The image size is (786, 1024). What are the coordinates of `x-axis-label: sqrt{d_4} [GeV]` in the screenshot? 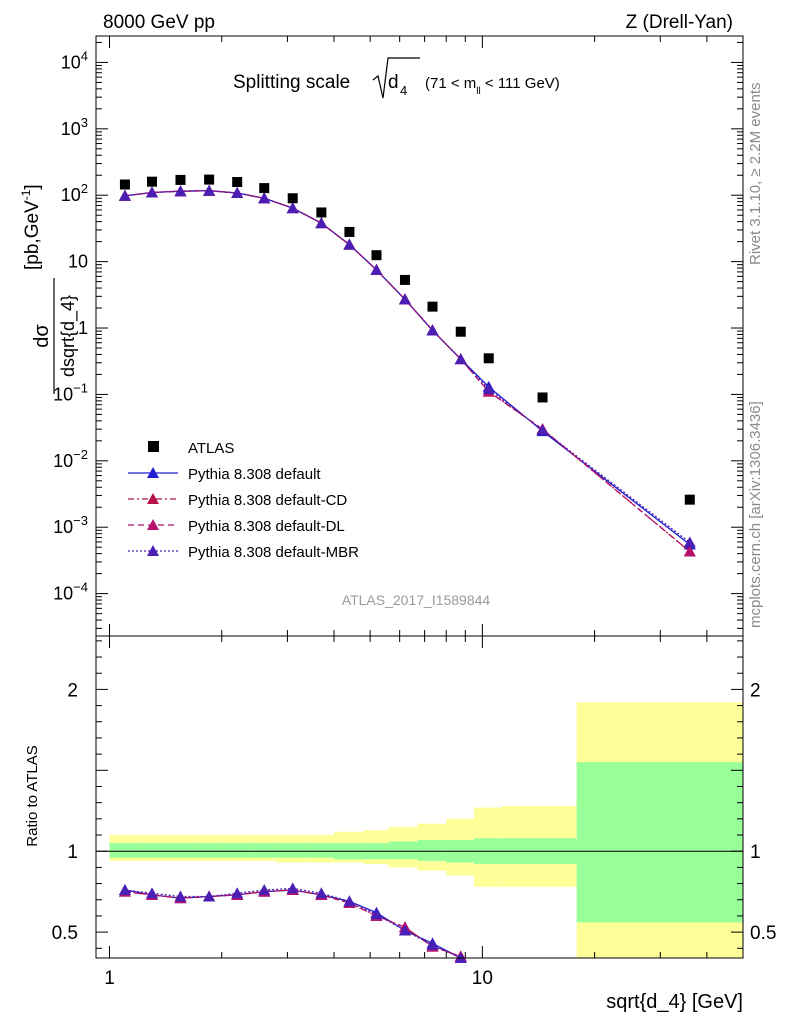 It's located at (674, 1002).